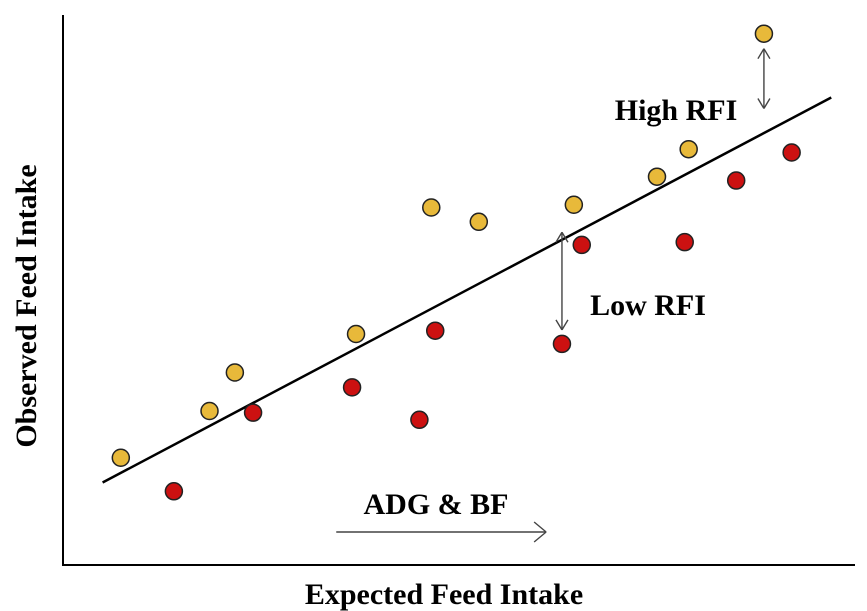 This screenshot has width=867, height=611. Describe the element at coordinates (540, 537) in the screenshot. I see `adg-bf-arrow-head-bottom` at that location.